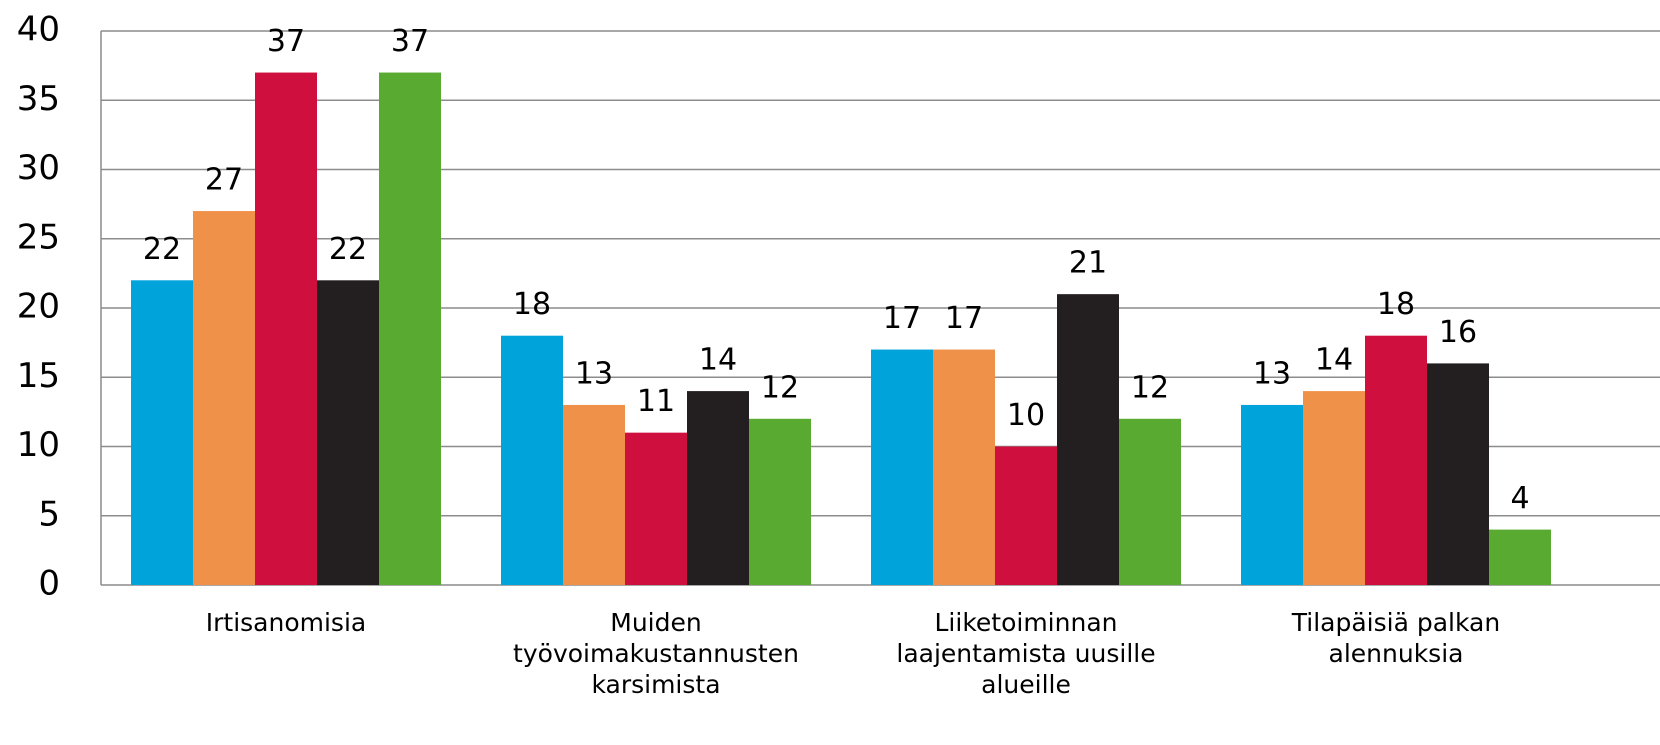 This screenshot has height=745, width=1660. I want to click on y-tick-label: 0, so click(49, 584).